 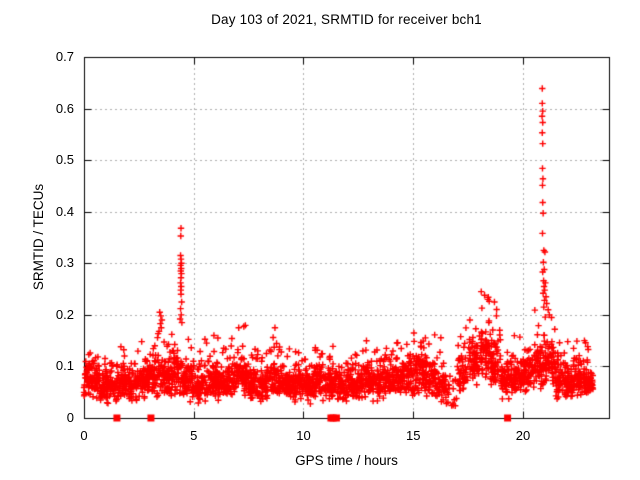 I want to click on x-tick-label: 15, so click(x=413, y=435).